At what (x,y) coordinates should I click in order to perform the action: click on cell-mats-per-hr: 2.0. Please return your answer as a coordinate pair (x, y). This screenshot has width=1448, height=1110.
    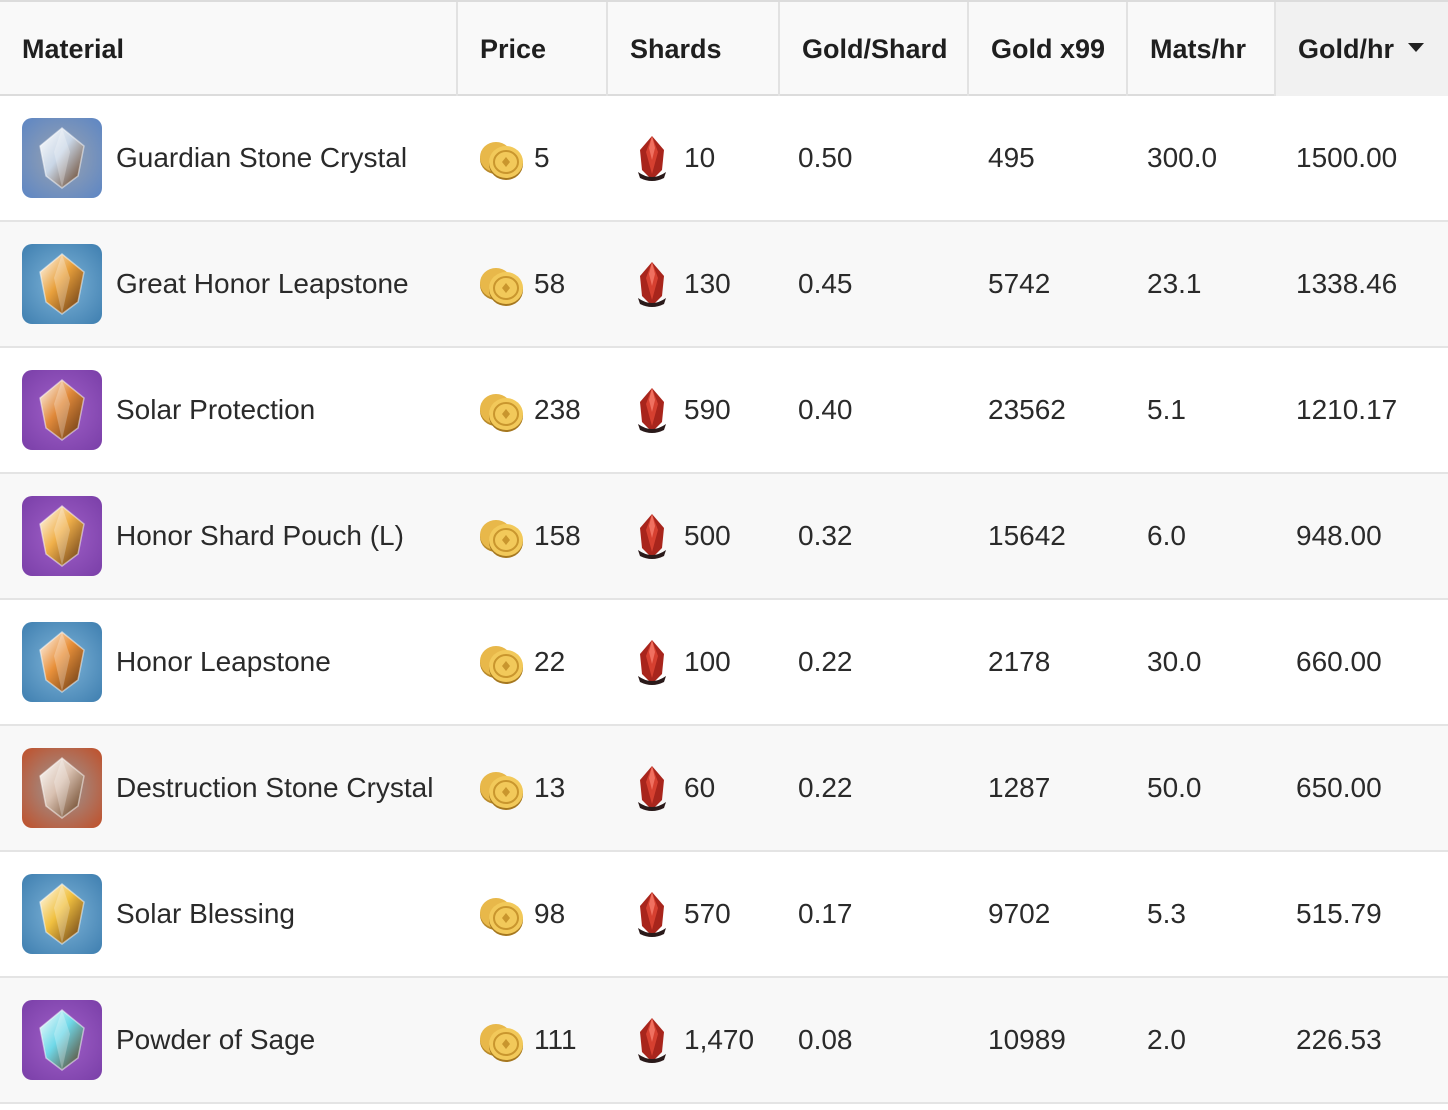
    Looking at the image, I should click on (1166, 1039).